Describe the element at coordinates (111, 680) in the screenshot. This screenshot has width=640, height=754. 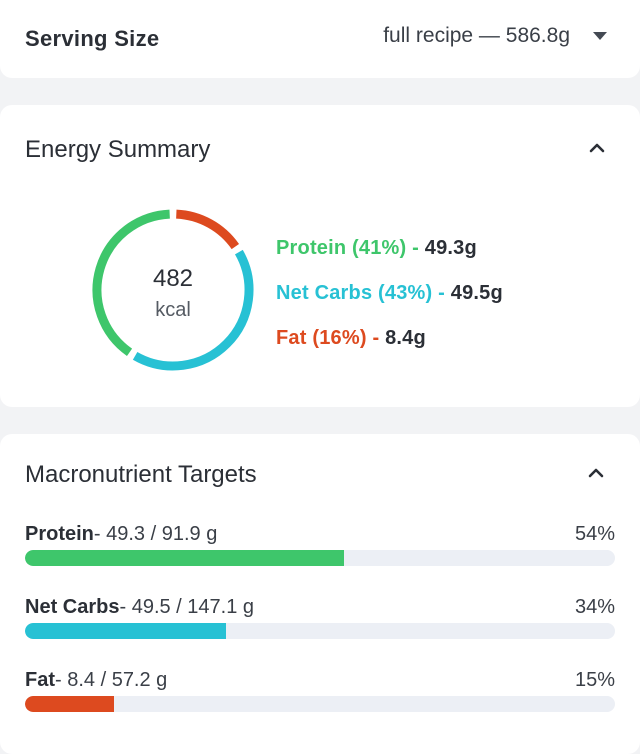
I see `target-fat-values: - 8.4 / 57.2 g` at that location.